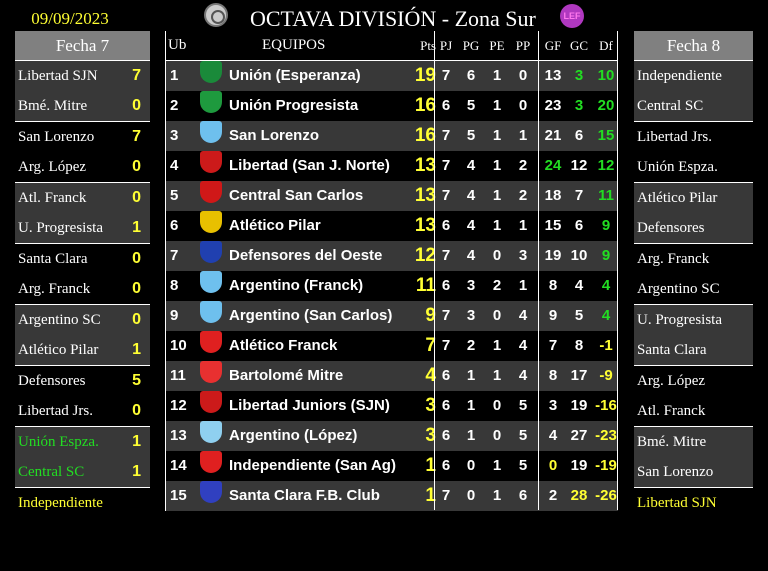  Describe the element at coordinates (392, 256) in the screenshot. I see `table-row: 7 Defensores del Oeste 12 7 4 0 3 19 10 9` at that location.